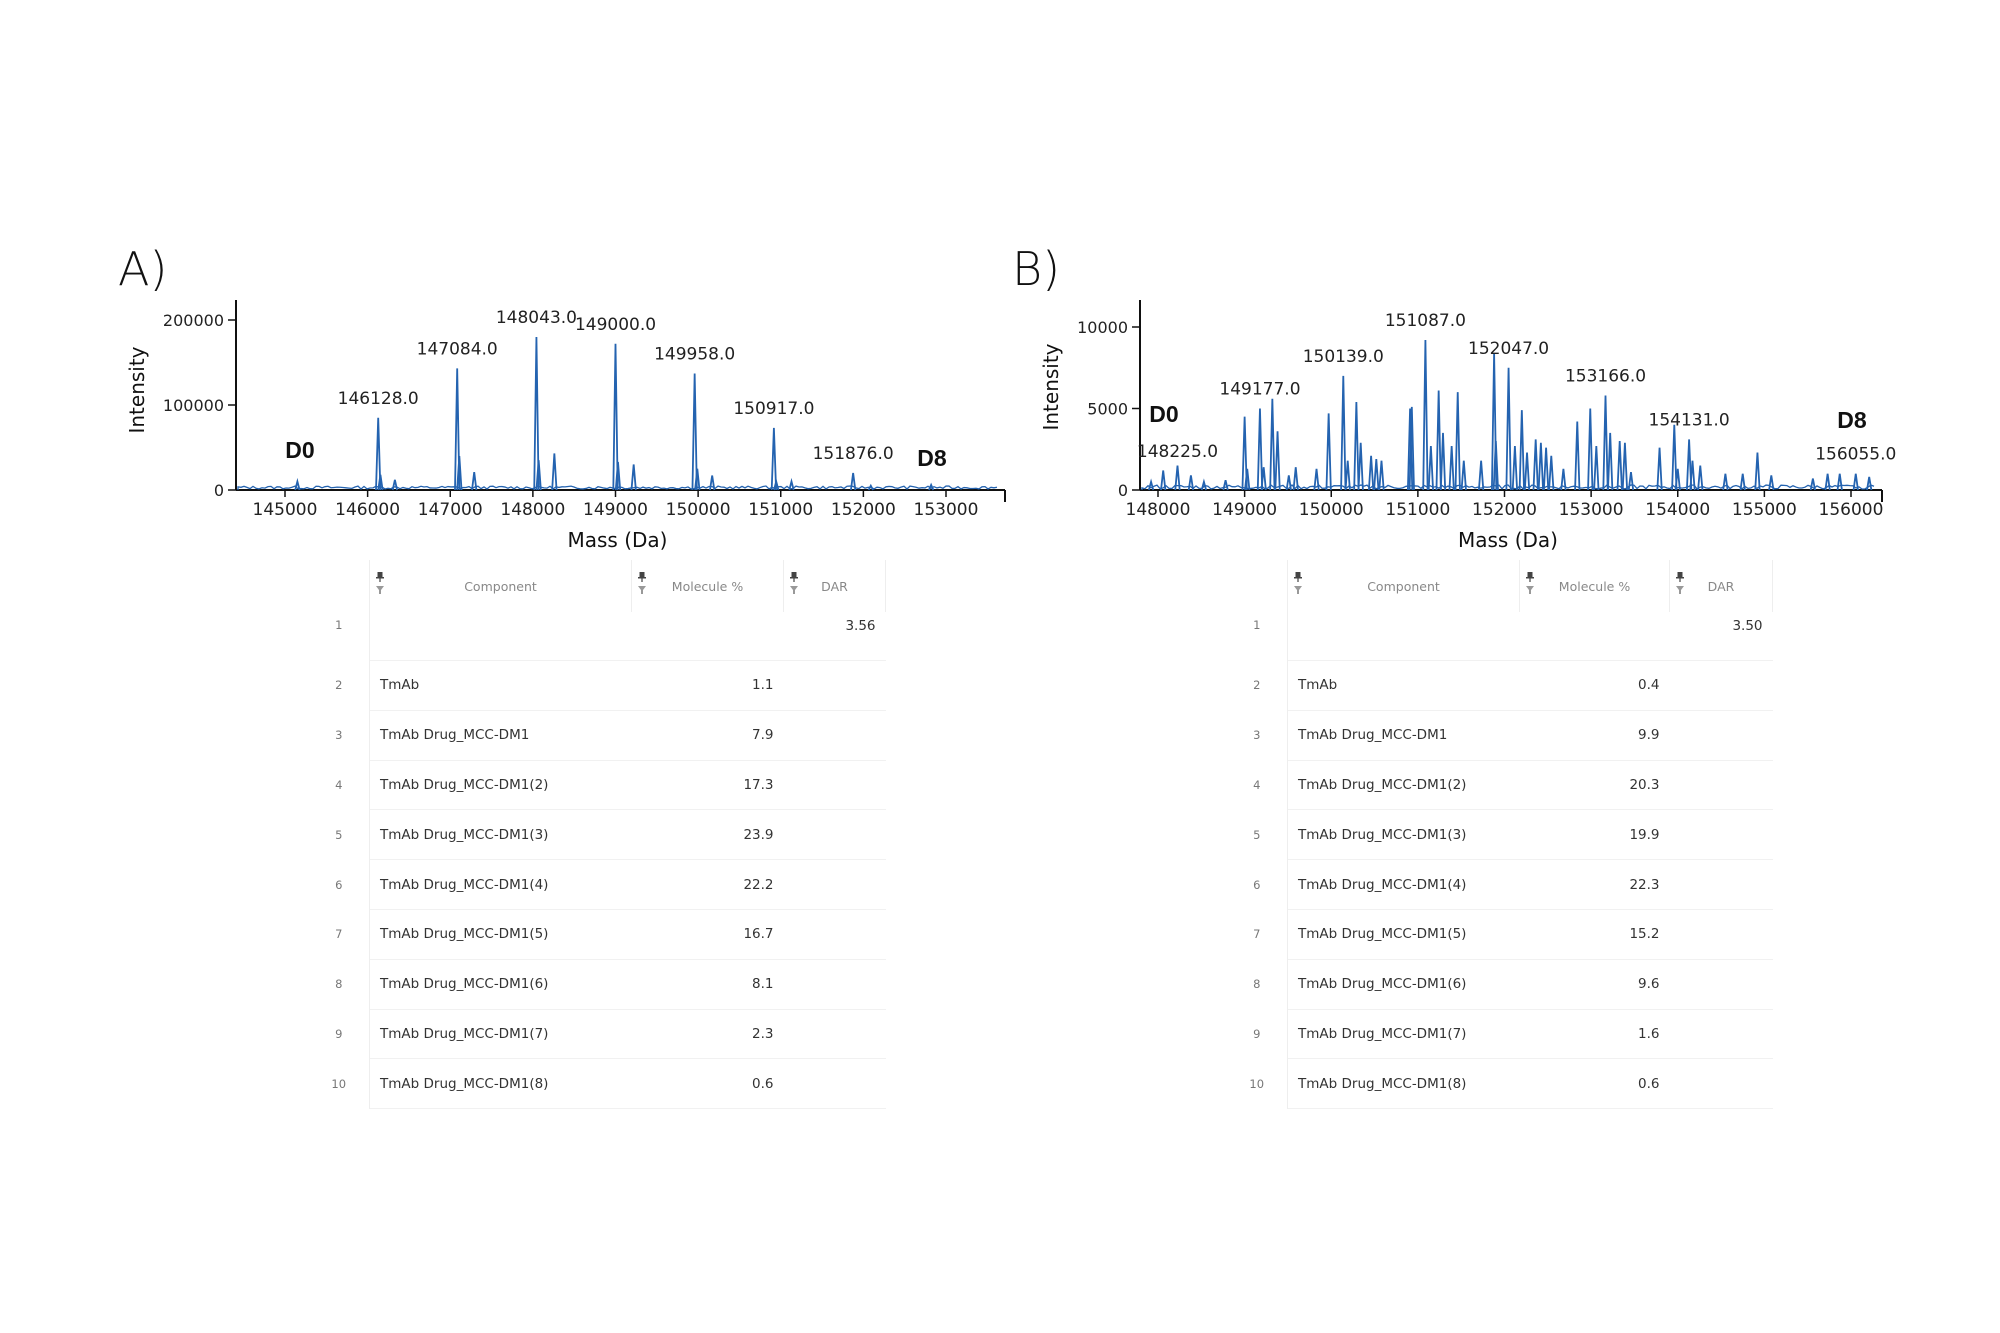 The image size is (2000, 1333). I want to click on table-row: 7 TmAb Drug_MCC-DM1(5) 16.7, so click(597, 934).